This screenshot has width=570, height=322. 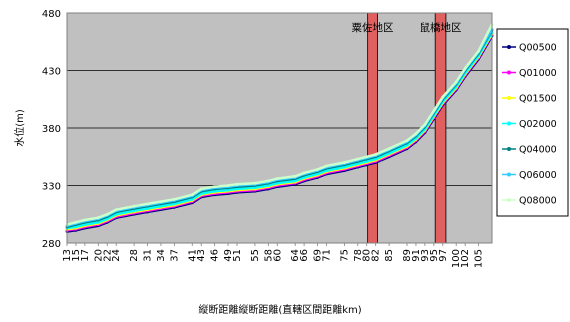 I want to click on region-labels: 粟佐地区 鼠橋地区, so click(x=407, y=27).